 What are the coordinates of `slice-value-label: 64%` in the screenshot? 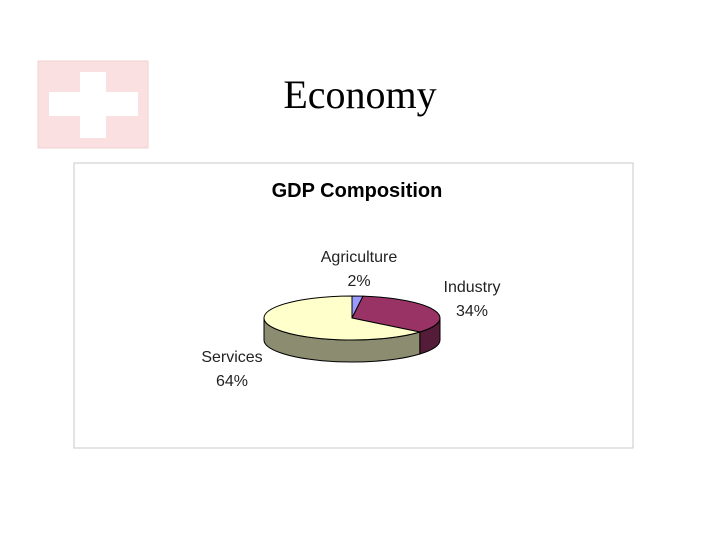 It's located at (232, 381).